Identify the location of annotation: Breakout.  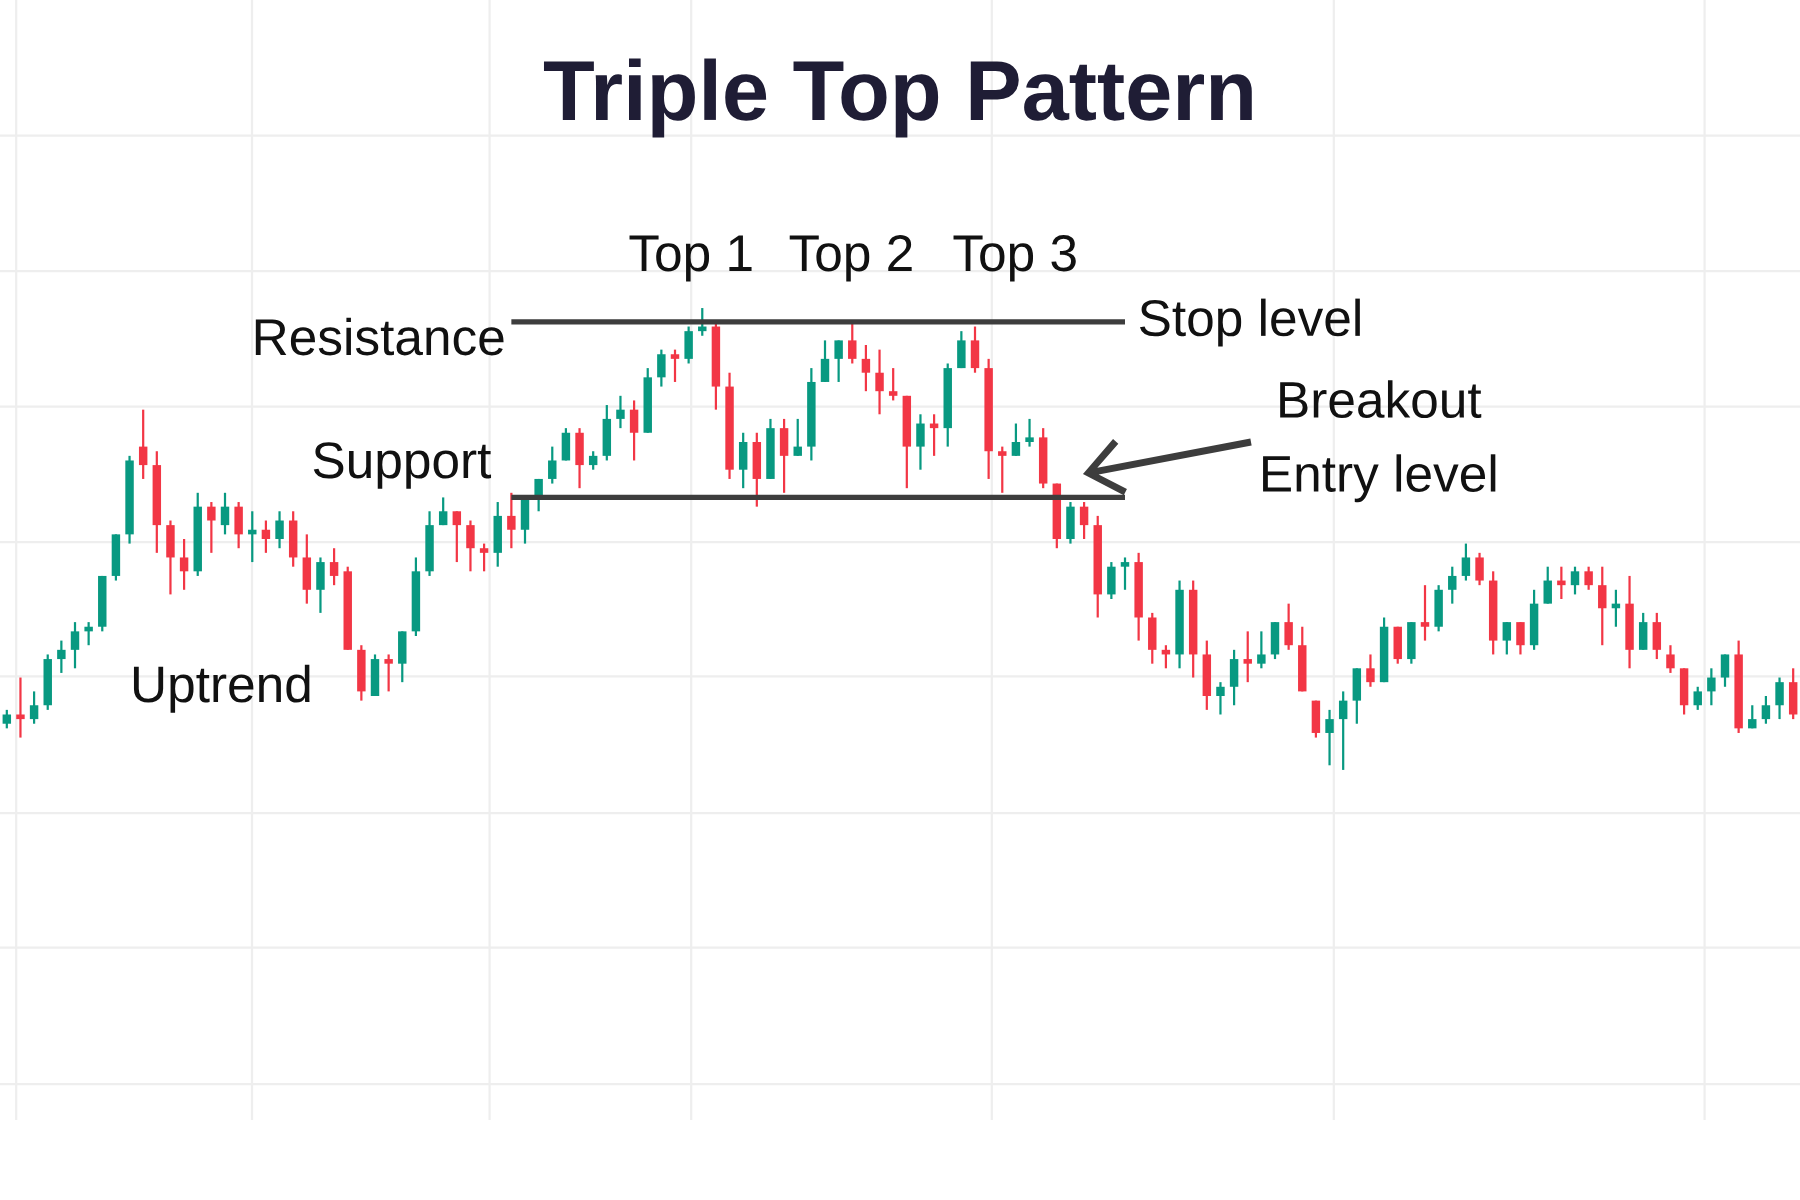
(1381, 399).